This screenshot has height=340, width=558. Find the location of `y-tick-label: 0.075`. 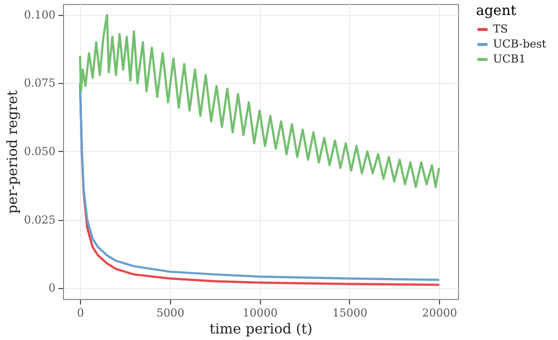

y-tick-label: 0.075 is located at coordinates (40, 83).